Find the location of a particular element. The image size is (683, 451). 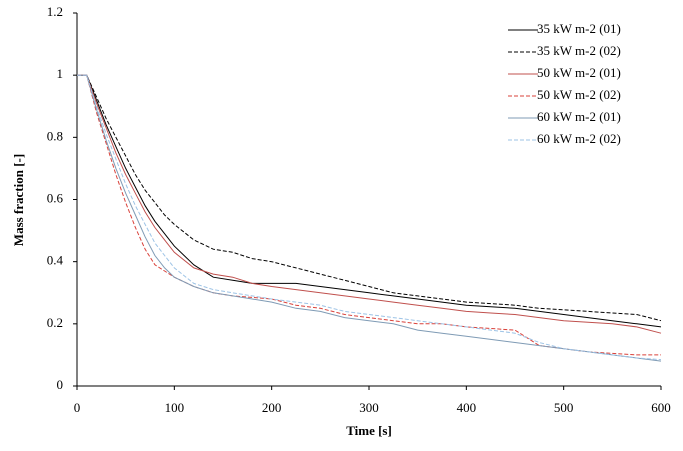

legend-label: 60 kW m-2 (01) is located at coordinates (579, 116).